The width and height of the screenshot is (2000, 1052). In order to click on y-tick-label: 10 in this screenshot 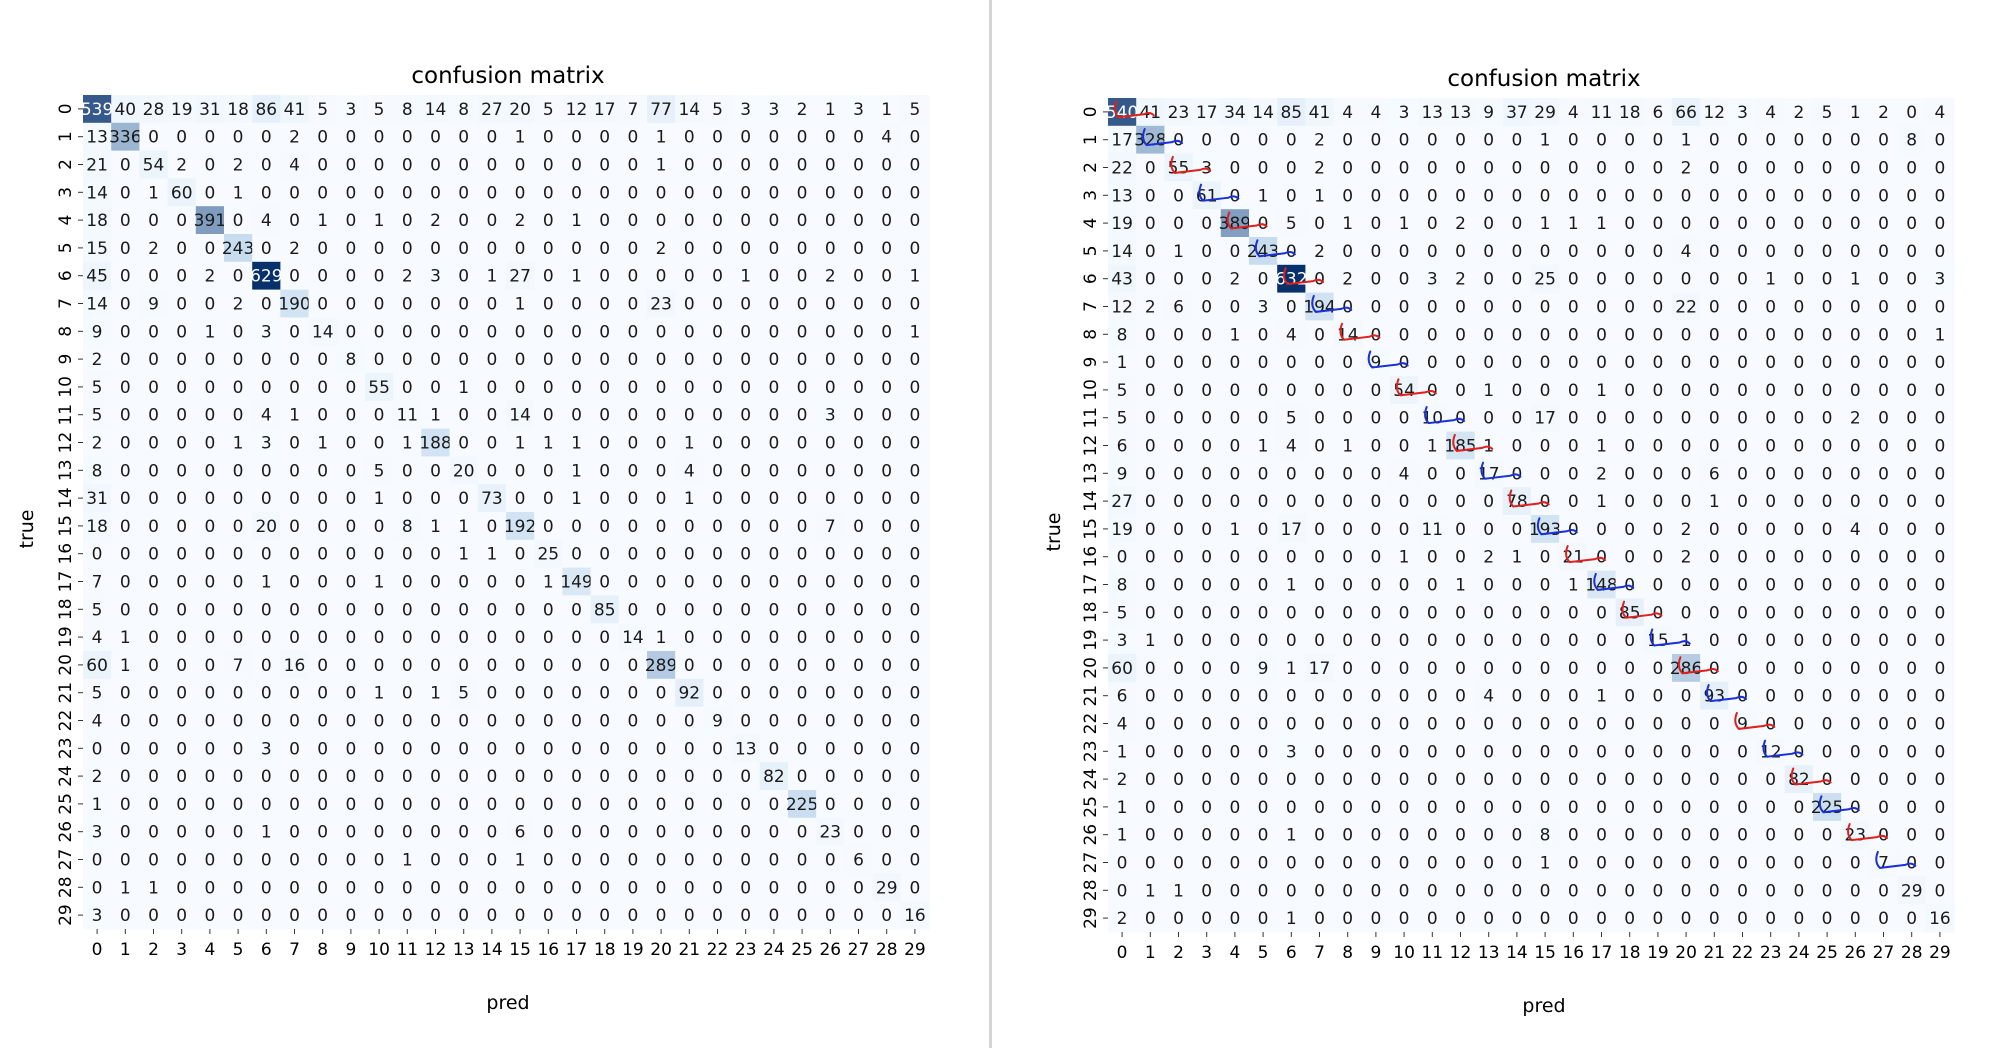, I will do `click(1091, 390)`.